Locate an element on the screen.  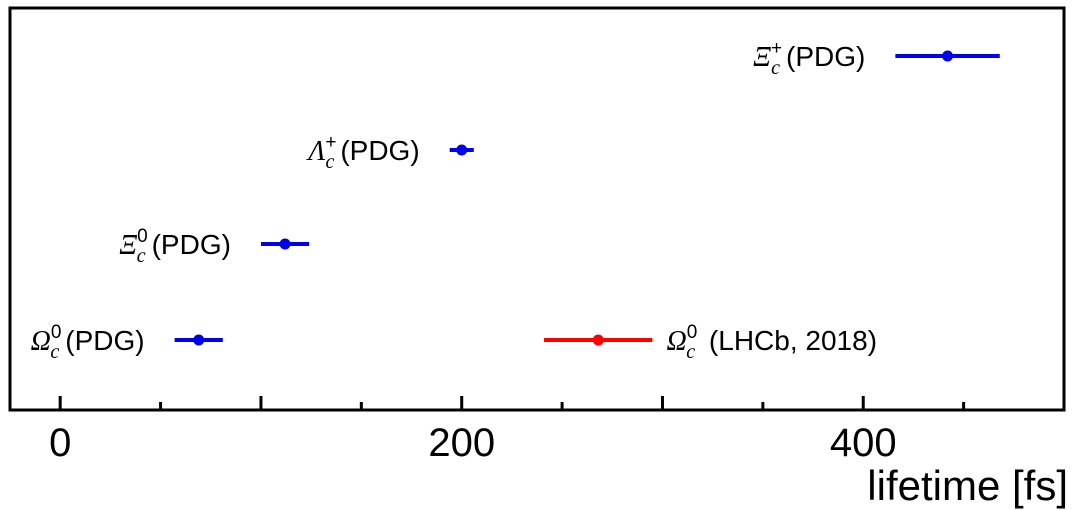
point-label: Ξ0 c (PDG) is located at coordinates (175, 246).